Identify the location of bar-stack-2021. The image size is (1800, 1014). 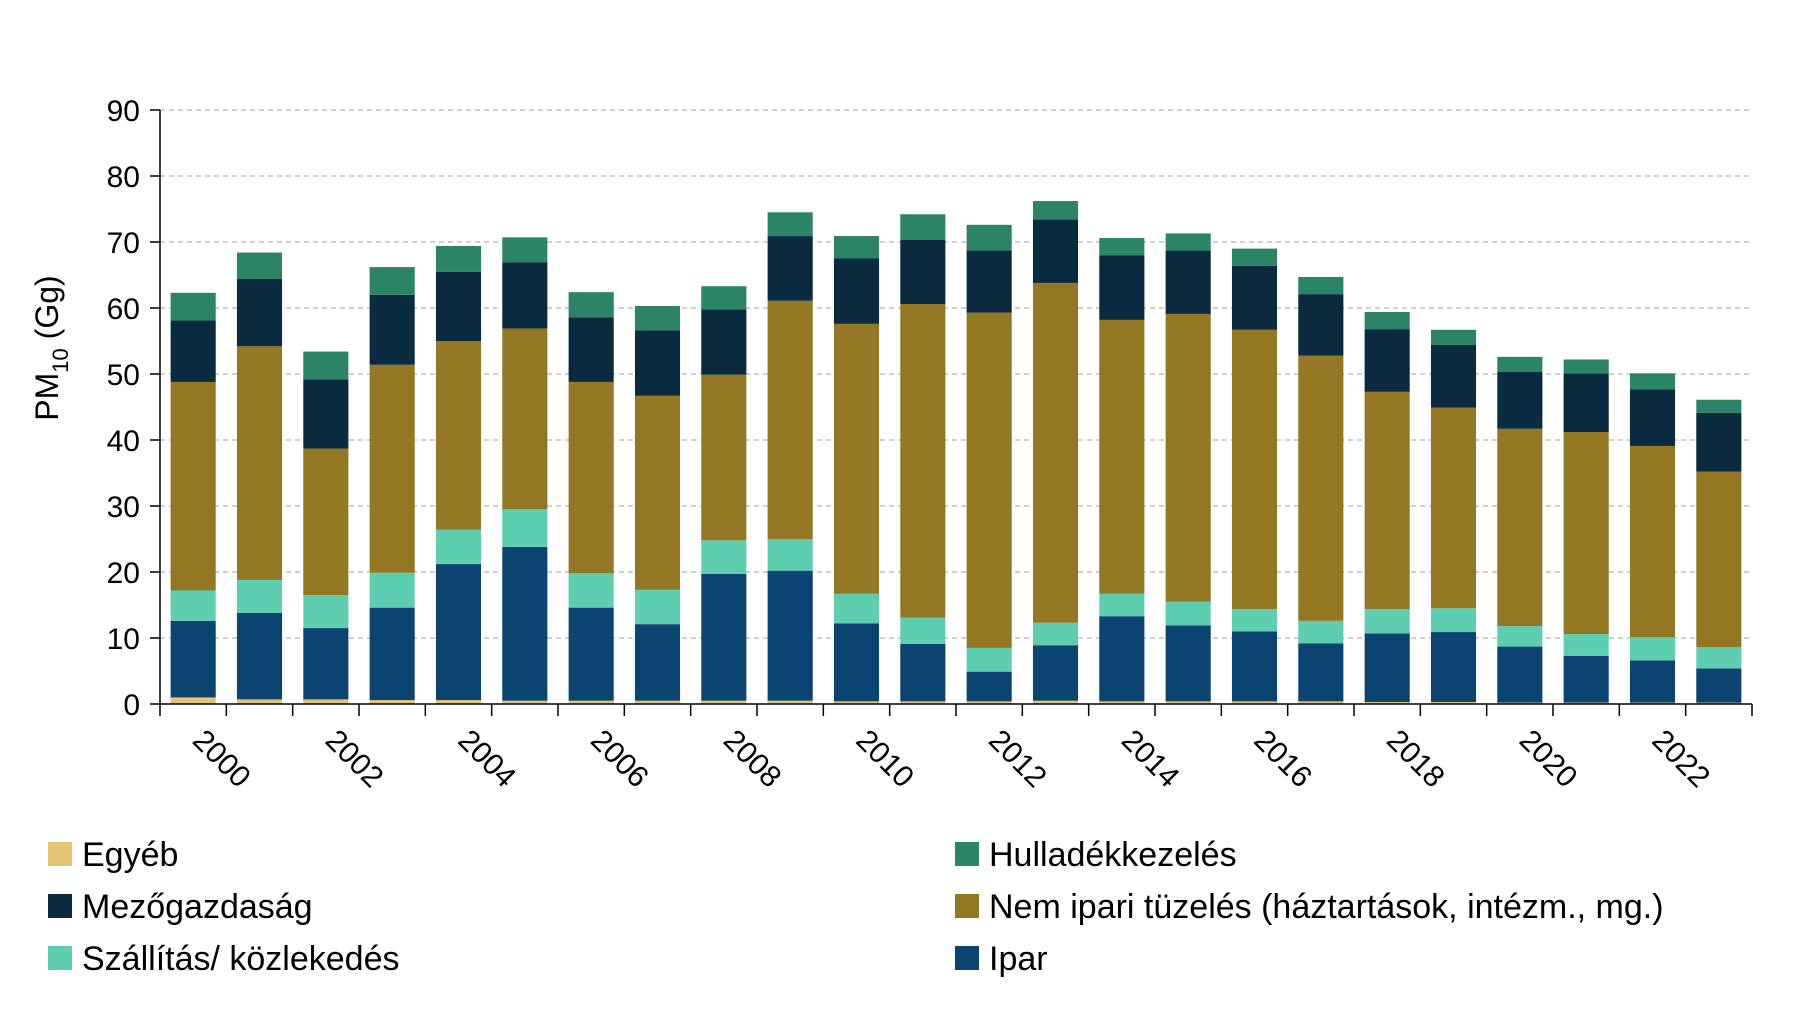
(1586, 531).